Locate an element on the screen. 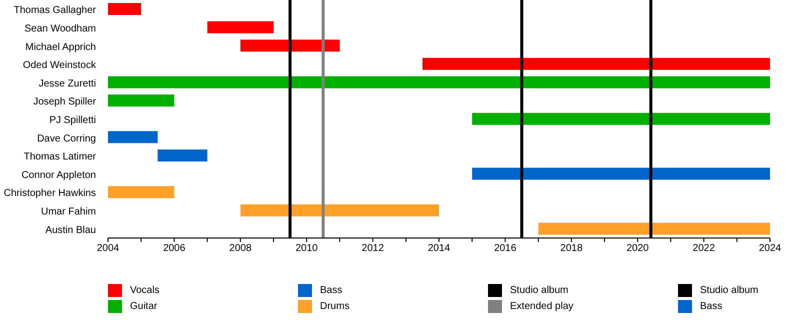  legend-label: Drums is located at coordinates (335, 306).